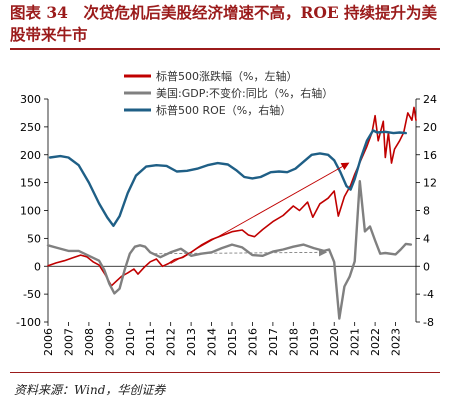  I want to click on x-tick-label: 2015, so click(232, 342).